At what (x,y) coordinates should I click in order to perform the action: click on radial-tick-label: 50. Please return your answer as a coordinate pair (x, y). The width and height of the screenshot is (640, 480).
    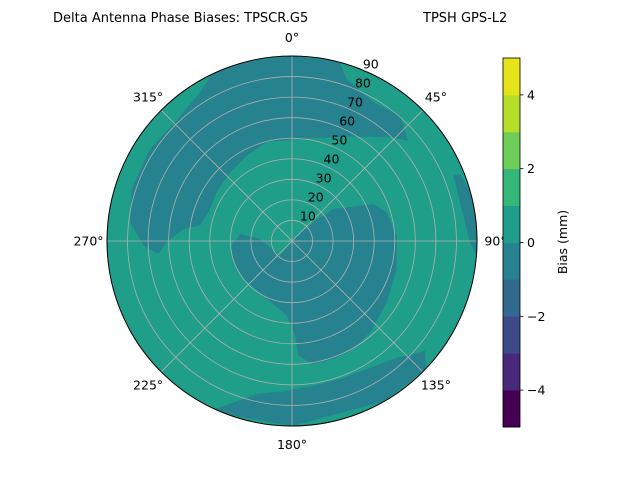
    Looking at the image, I should click on (339, 140).